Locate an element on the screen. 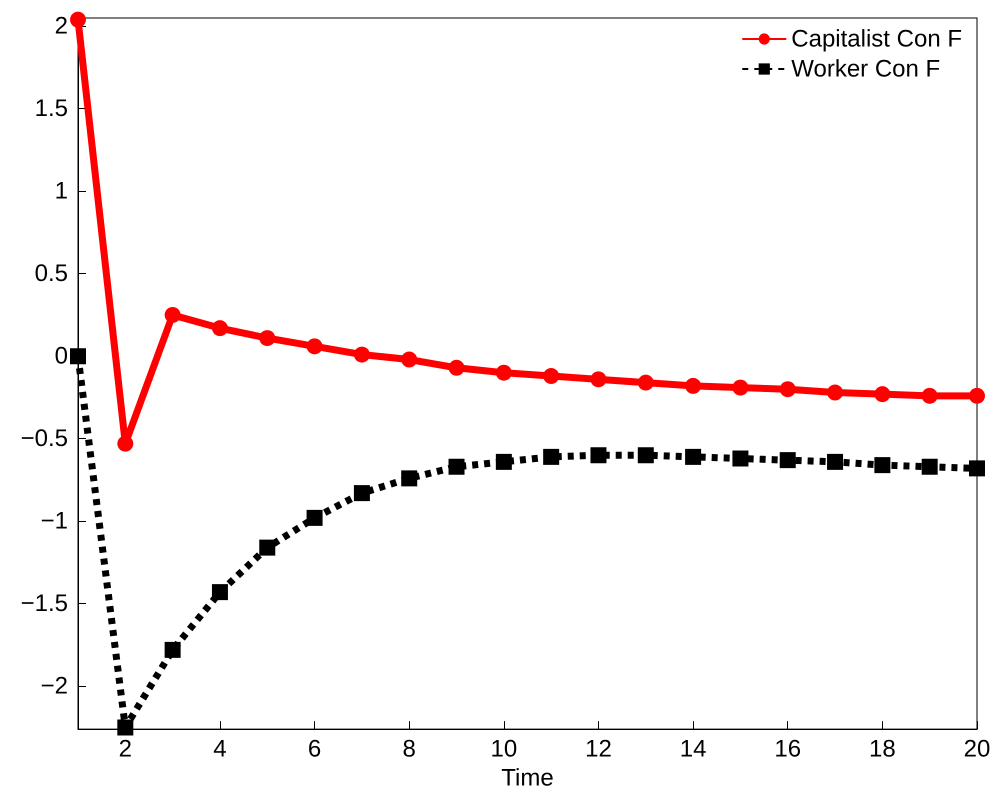 The width and height of the screenshot is (995, 795). x-tick-label: 20 is located at coordinates (977, 749).